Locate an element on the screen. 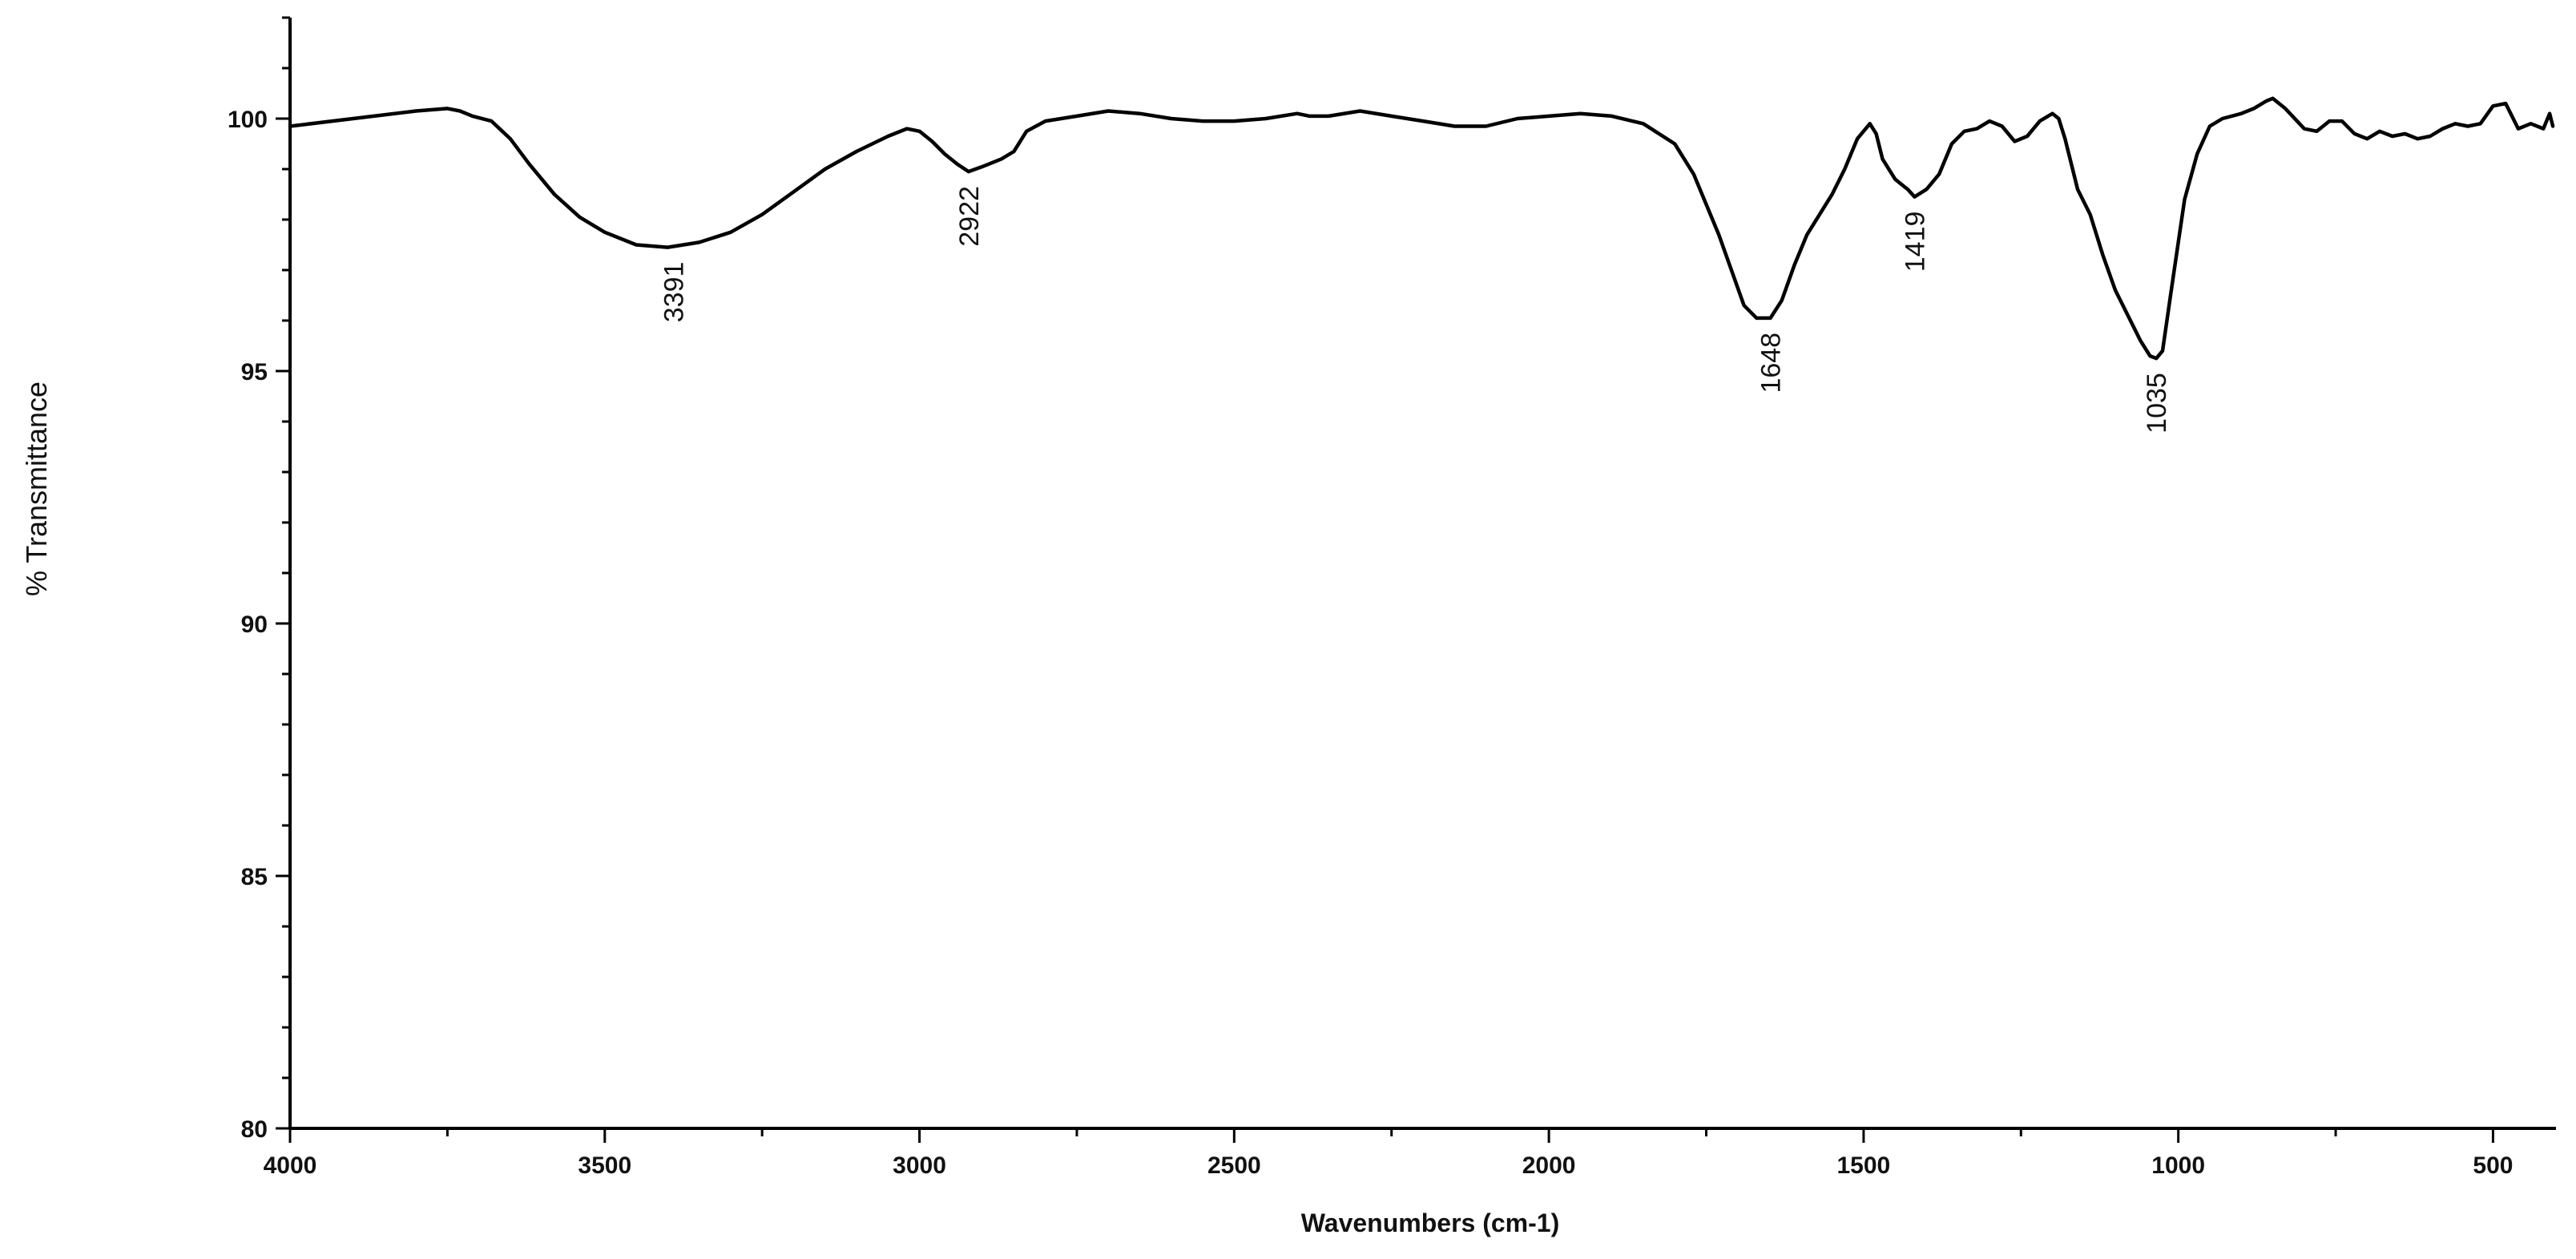  x-axis: 4000 3500 3000 2500 2000 1500 1000 500 is located at coordinates (1388, 1153).